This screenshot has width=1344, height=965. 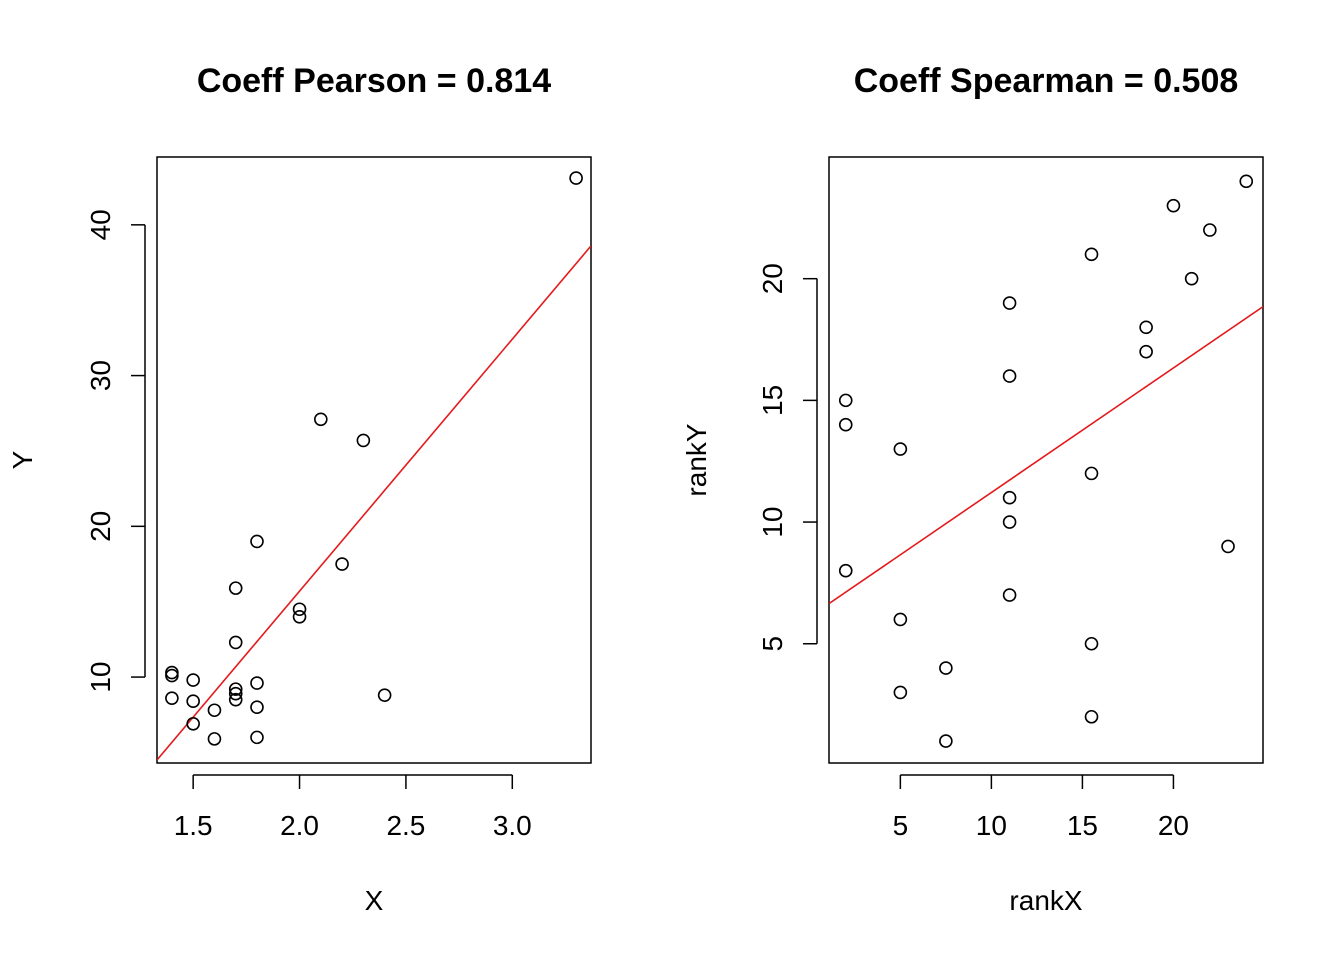 What do you see at coordinates (772, 400) in the screenshot?
I see `spearman-y-tick-label: 15` at bounding box center [772, 400].